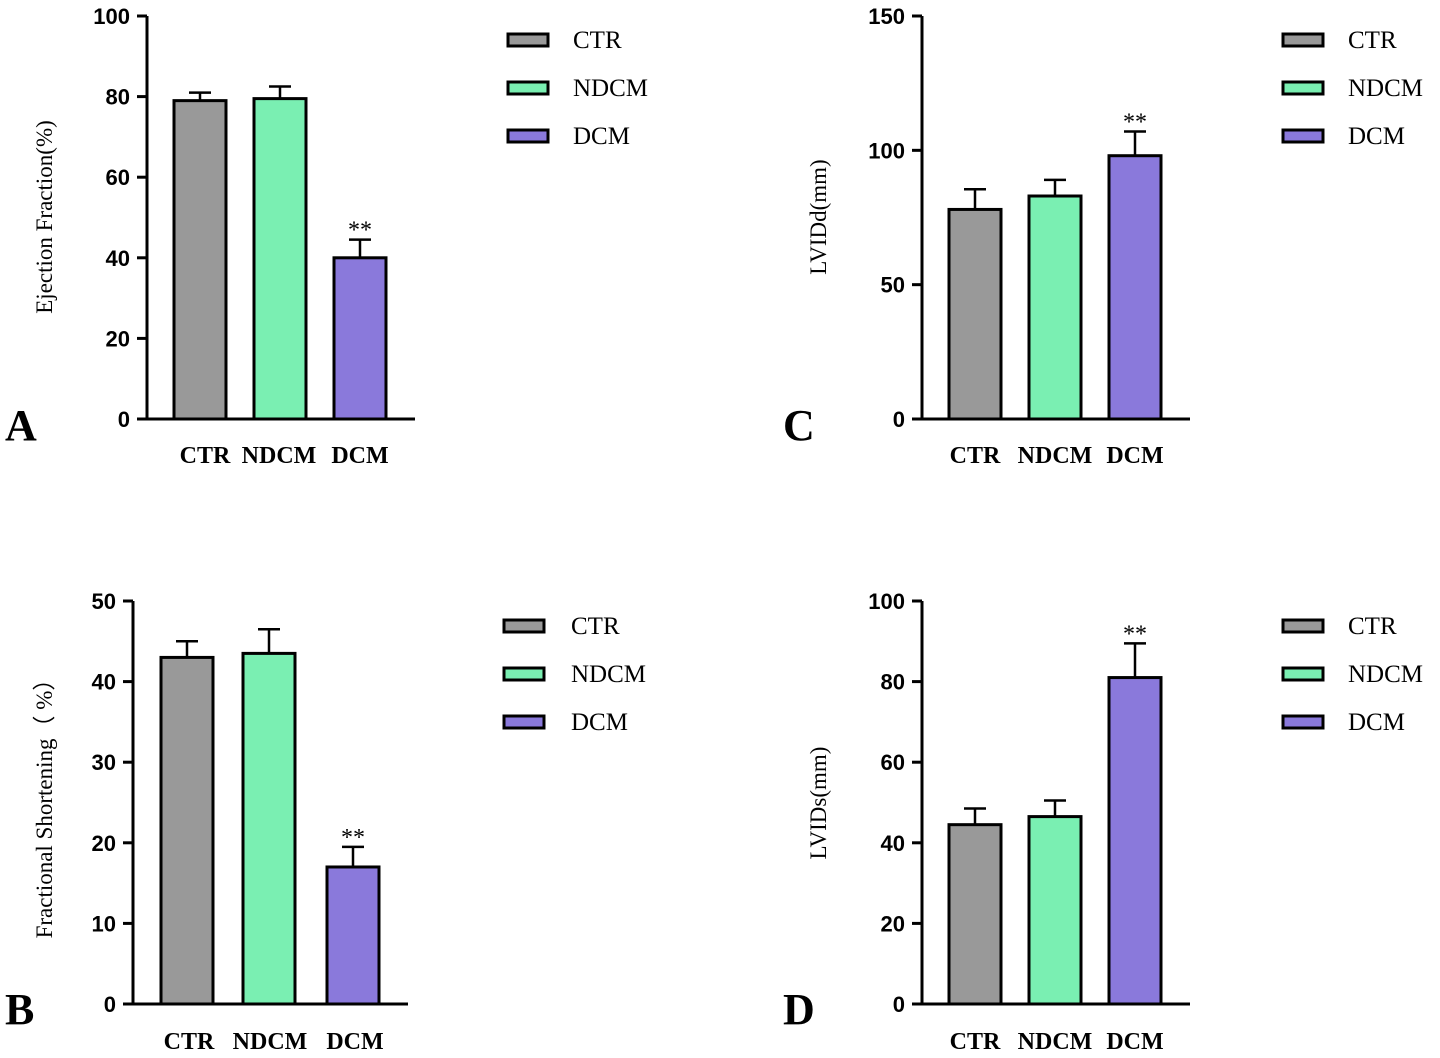 Image resolution: width=1440 pixels, height=1058 pixels. What do you see at coordinates (104, 762) in the screenshot?
I see `y-tick-label: 30` at bounding box center [104, 762].